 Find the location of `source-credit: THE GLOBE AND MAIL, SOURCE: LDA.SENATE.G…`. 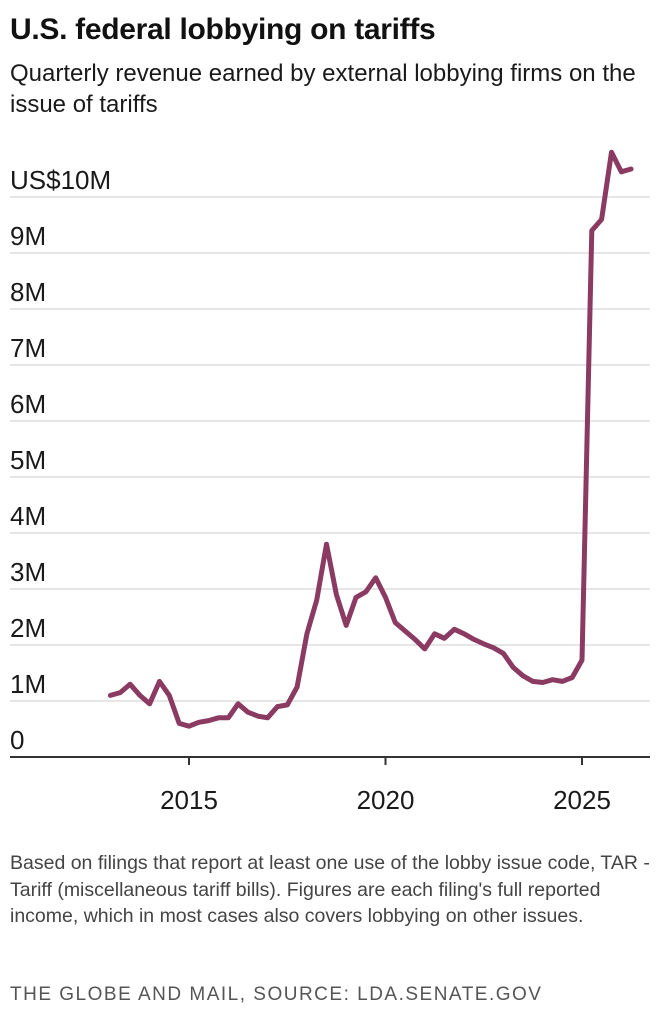

source-credit: THE GLOBE AND MAIL, SOURCE: LDA.SENATE.G… is located at coordinates (276, 994).